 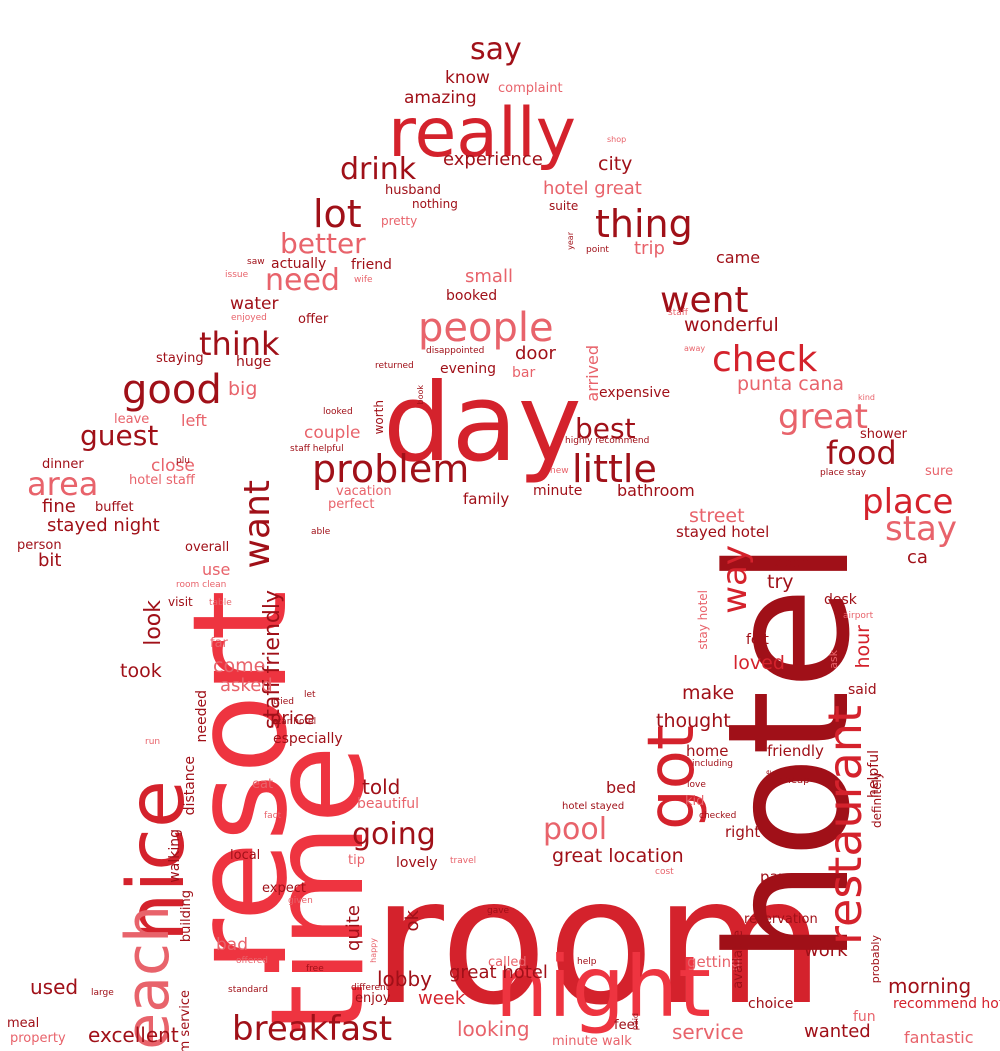 What do you see at coordinates (284, 888) in the screenshot?
I see `word-expect: expect` at bounding box center [284, 888].